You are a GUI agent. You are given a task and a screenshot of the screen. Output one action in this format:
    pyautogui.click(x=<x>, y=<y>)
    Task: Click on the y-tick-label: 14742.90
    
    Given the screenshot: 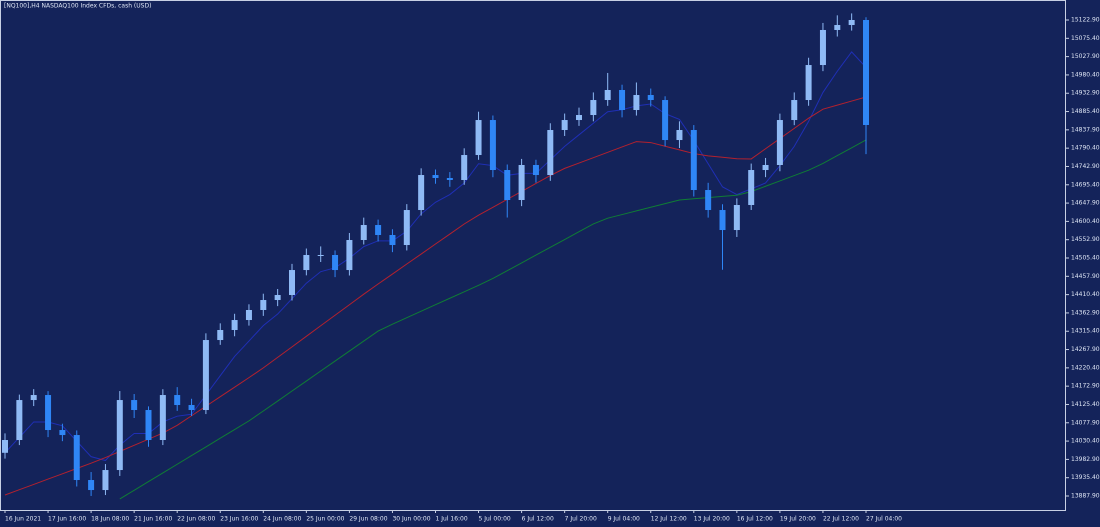 What is the action you would take?
    pyautogui.click(x=1085, y=166)
    